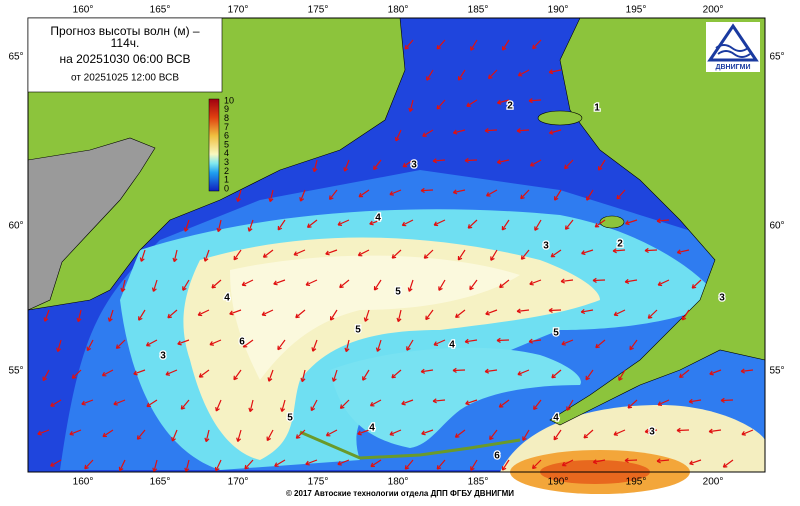 The image size is (800, 506). I want to click on lon-label-bottom: 165°, so click(160, 482).